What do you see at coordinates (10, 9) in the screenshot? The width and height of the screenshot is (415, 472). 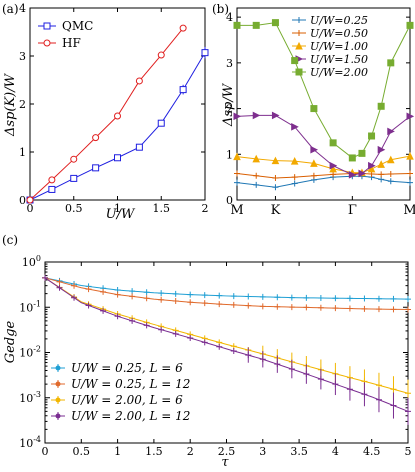 I see `panel-a-letter: (a)` at bounding box center [10, 9].